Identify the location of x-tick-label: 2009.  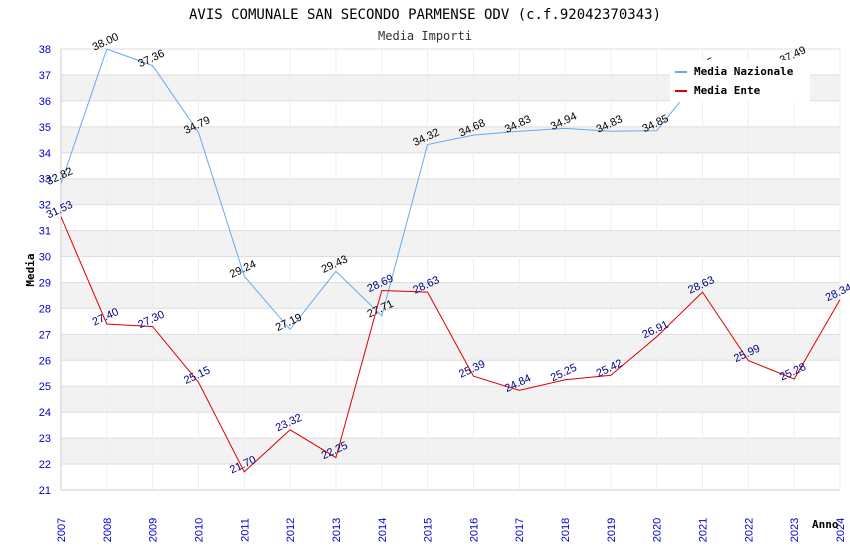
(154, 530).